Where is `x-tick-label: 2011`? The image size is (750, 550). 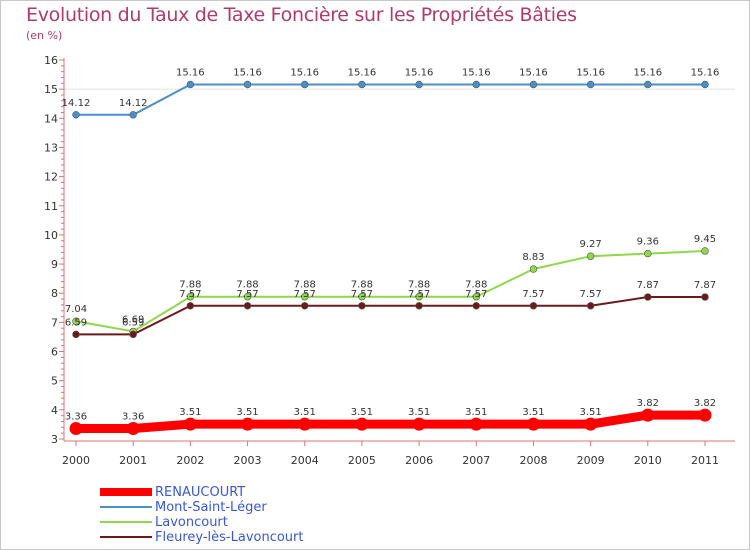 x-tick-label: 2011 is located at coordinates (705, 460).